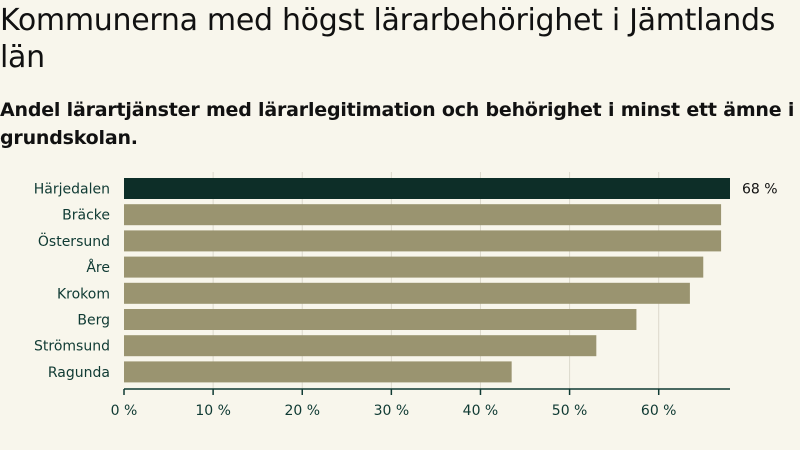 This screenshot has height=450, width=800. Describe the element at coordinates (481, 411) in the screenshot. I see `x-tick-label-40: 40 %` at that location.